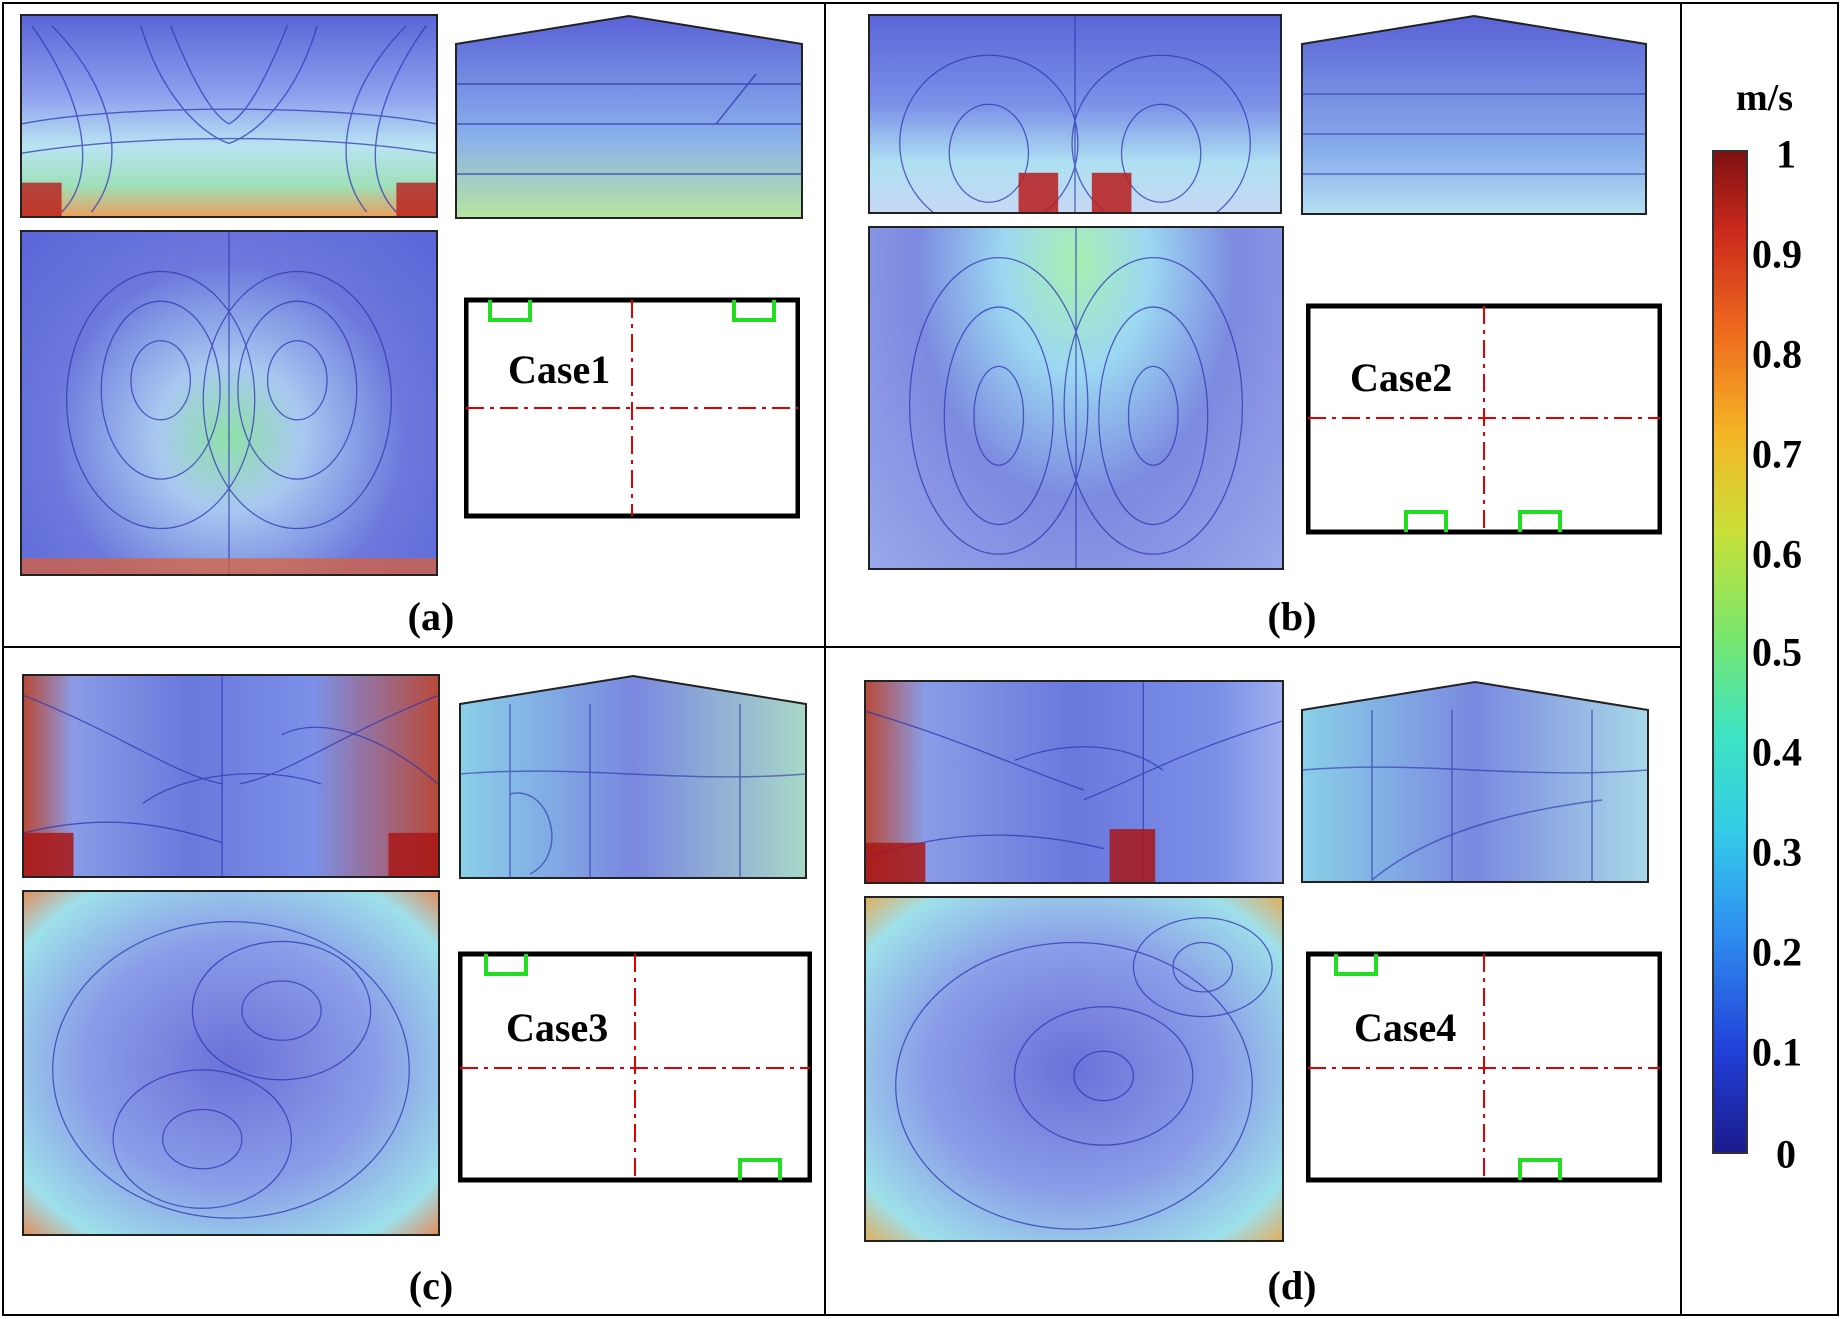 The height and width of the screenshot is (1319, 1841). Describe the element at coordinates (1777, 454) in the screenshot. I see `colorbar-tick: 0.7` at that location.